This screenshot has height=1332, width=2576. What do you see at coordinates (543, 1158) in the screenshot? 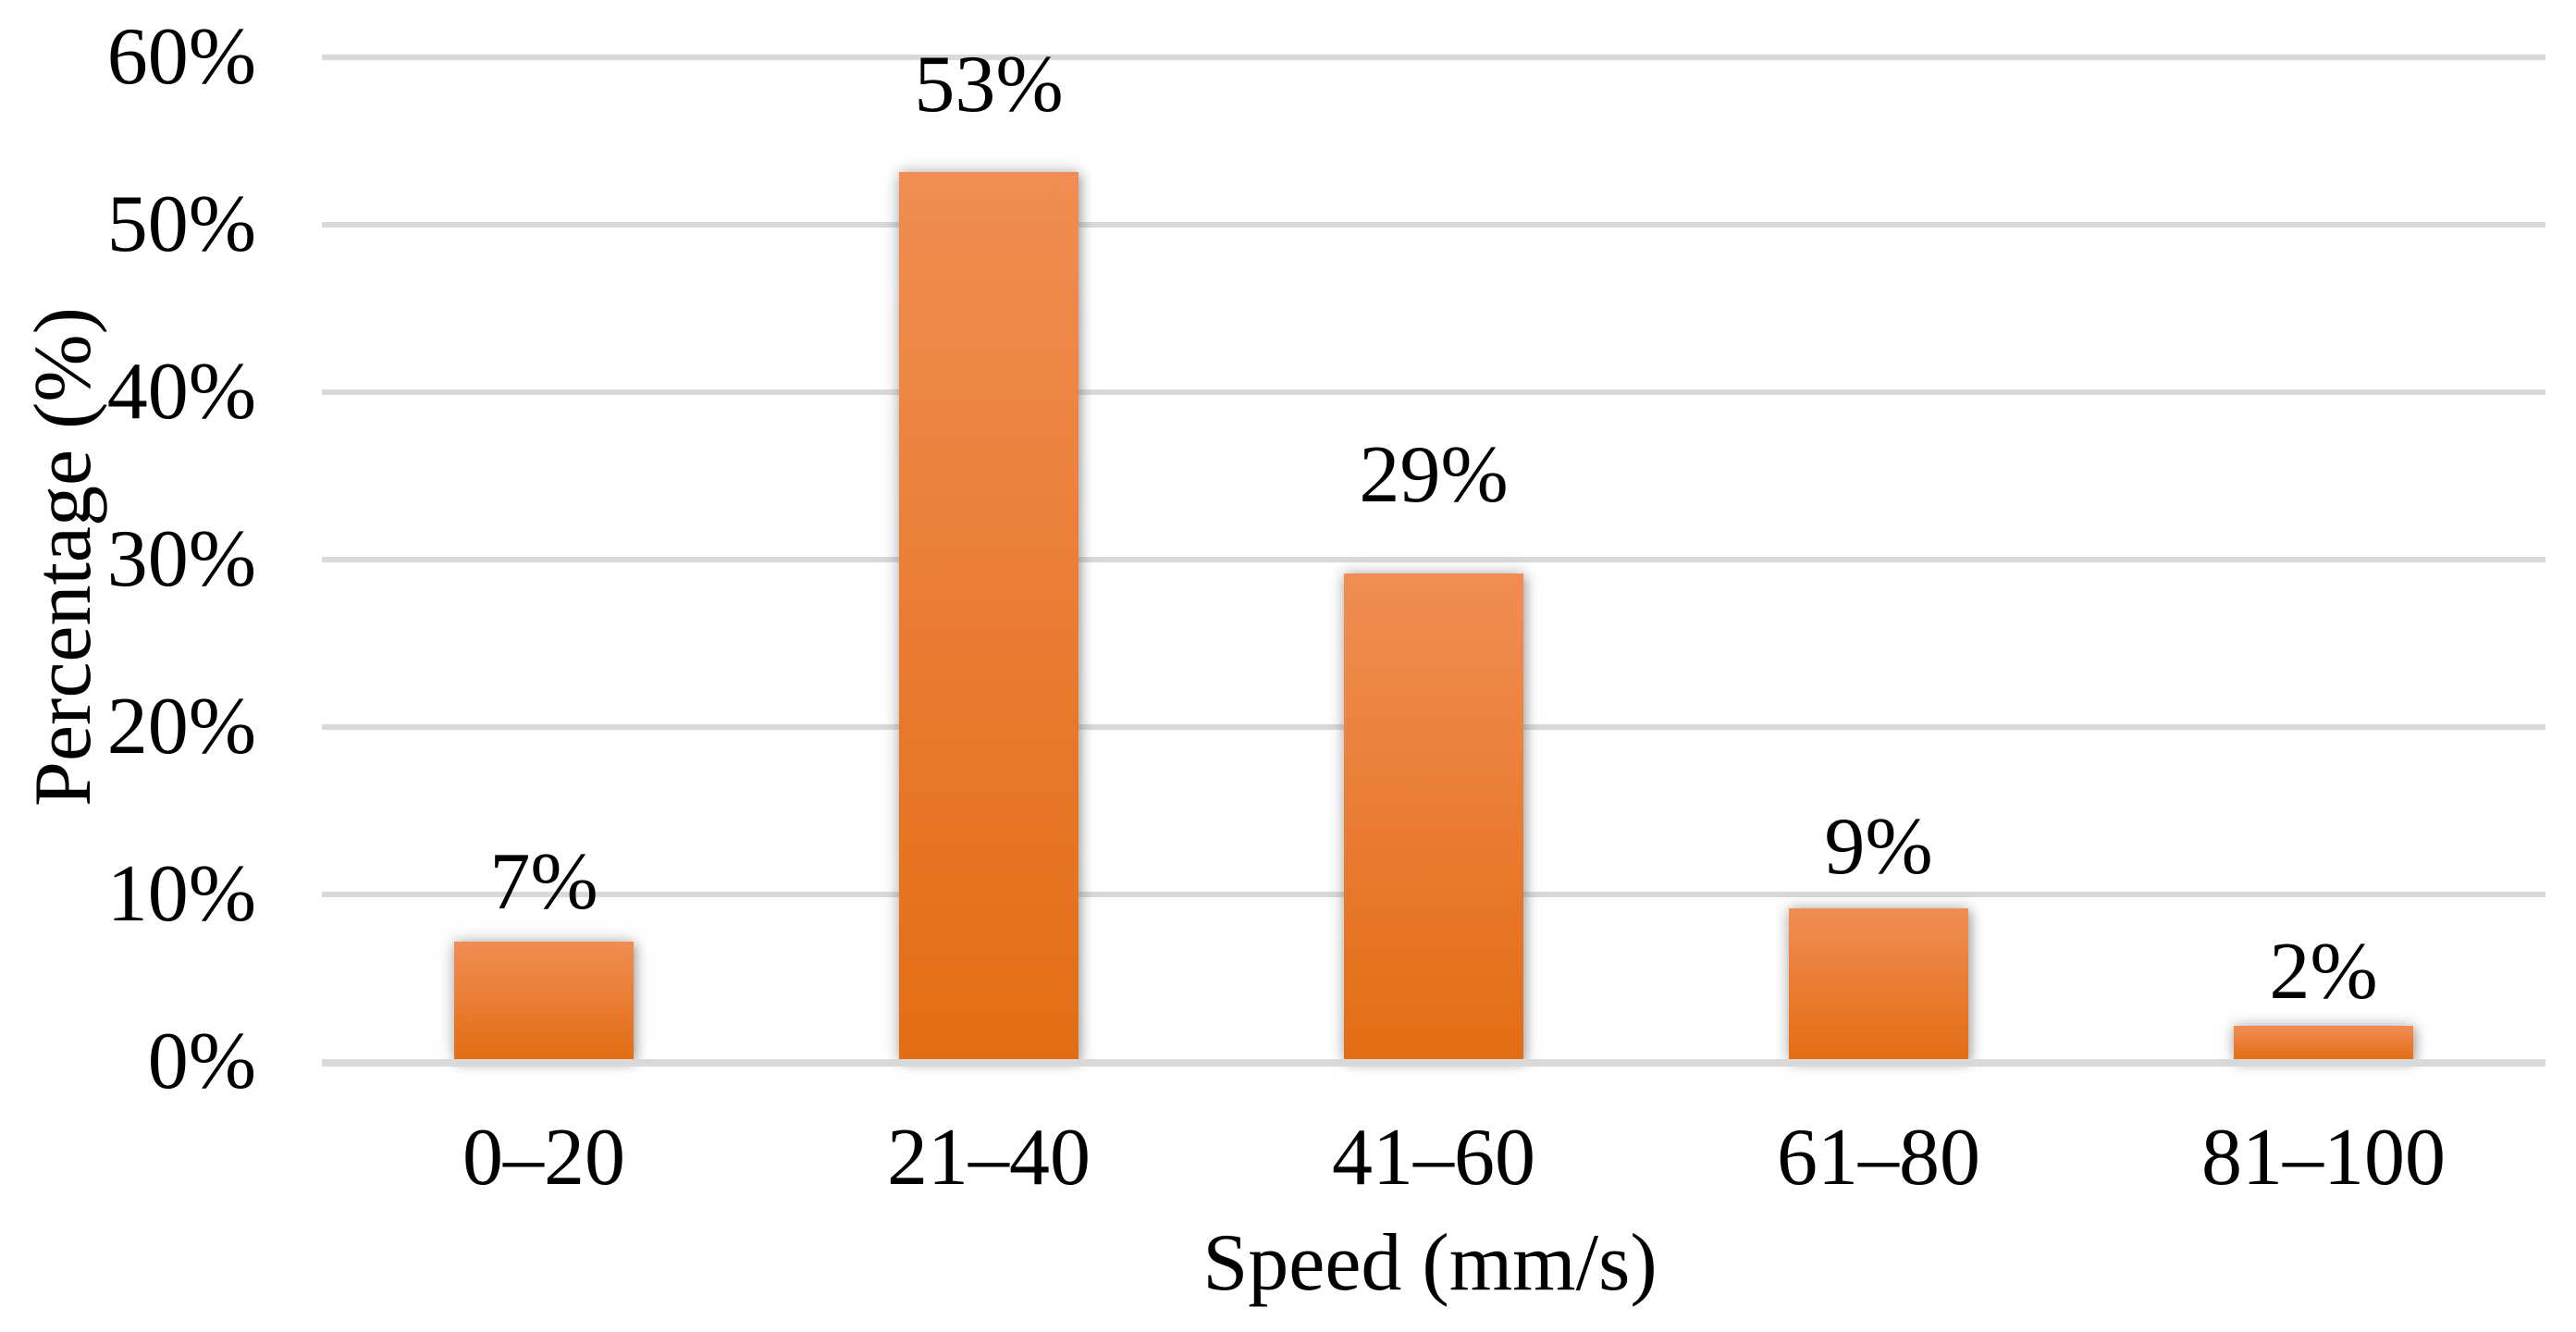
I see `x-tick-label: 0–20` at bounding box center [543, 1158].